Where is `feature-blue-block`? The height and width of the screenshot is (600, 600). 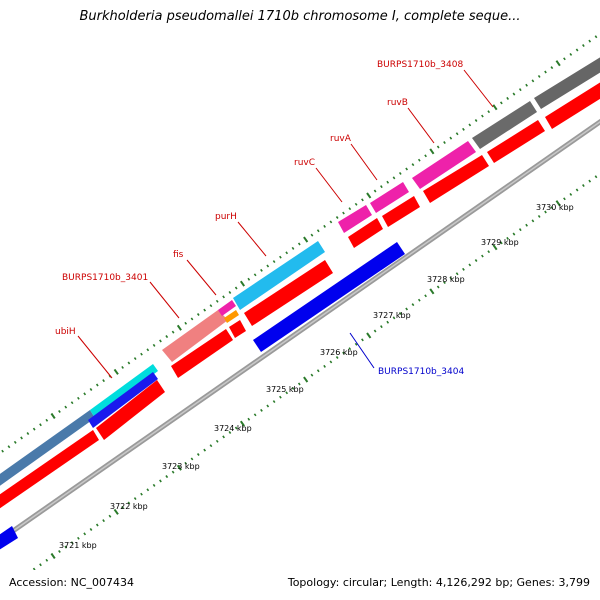 feature-blue-block is located at coordinates (123, 400).